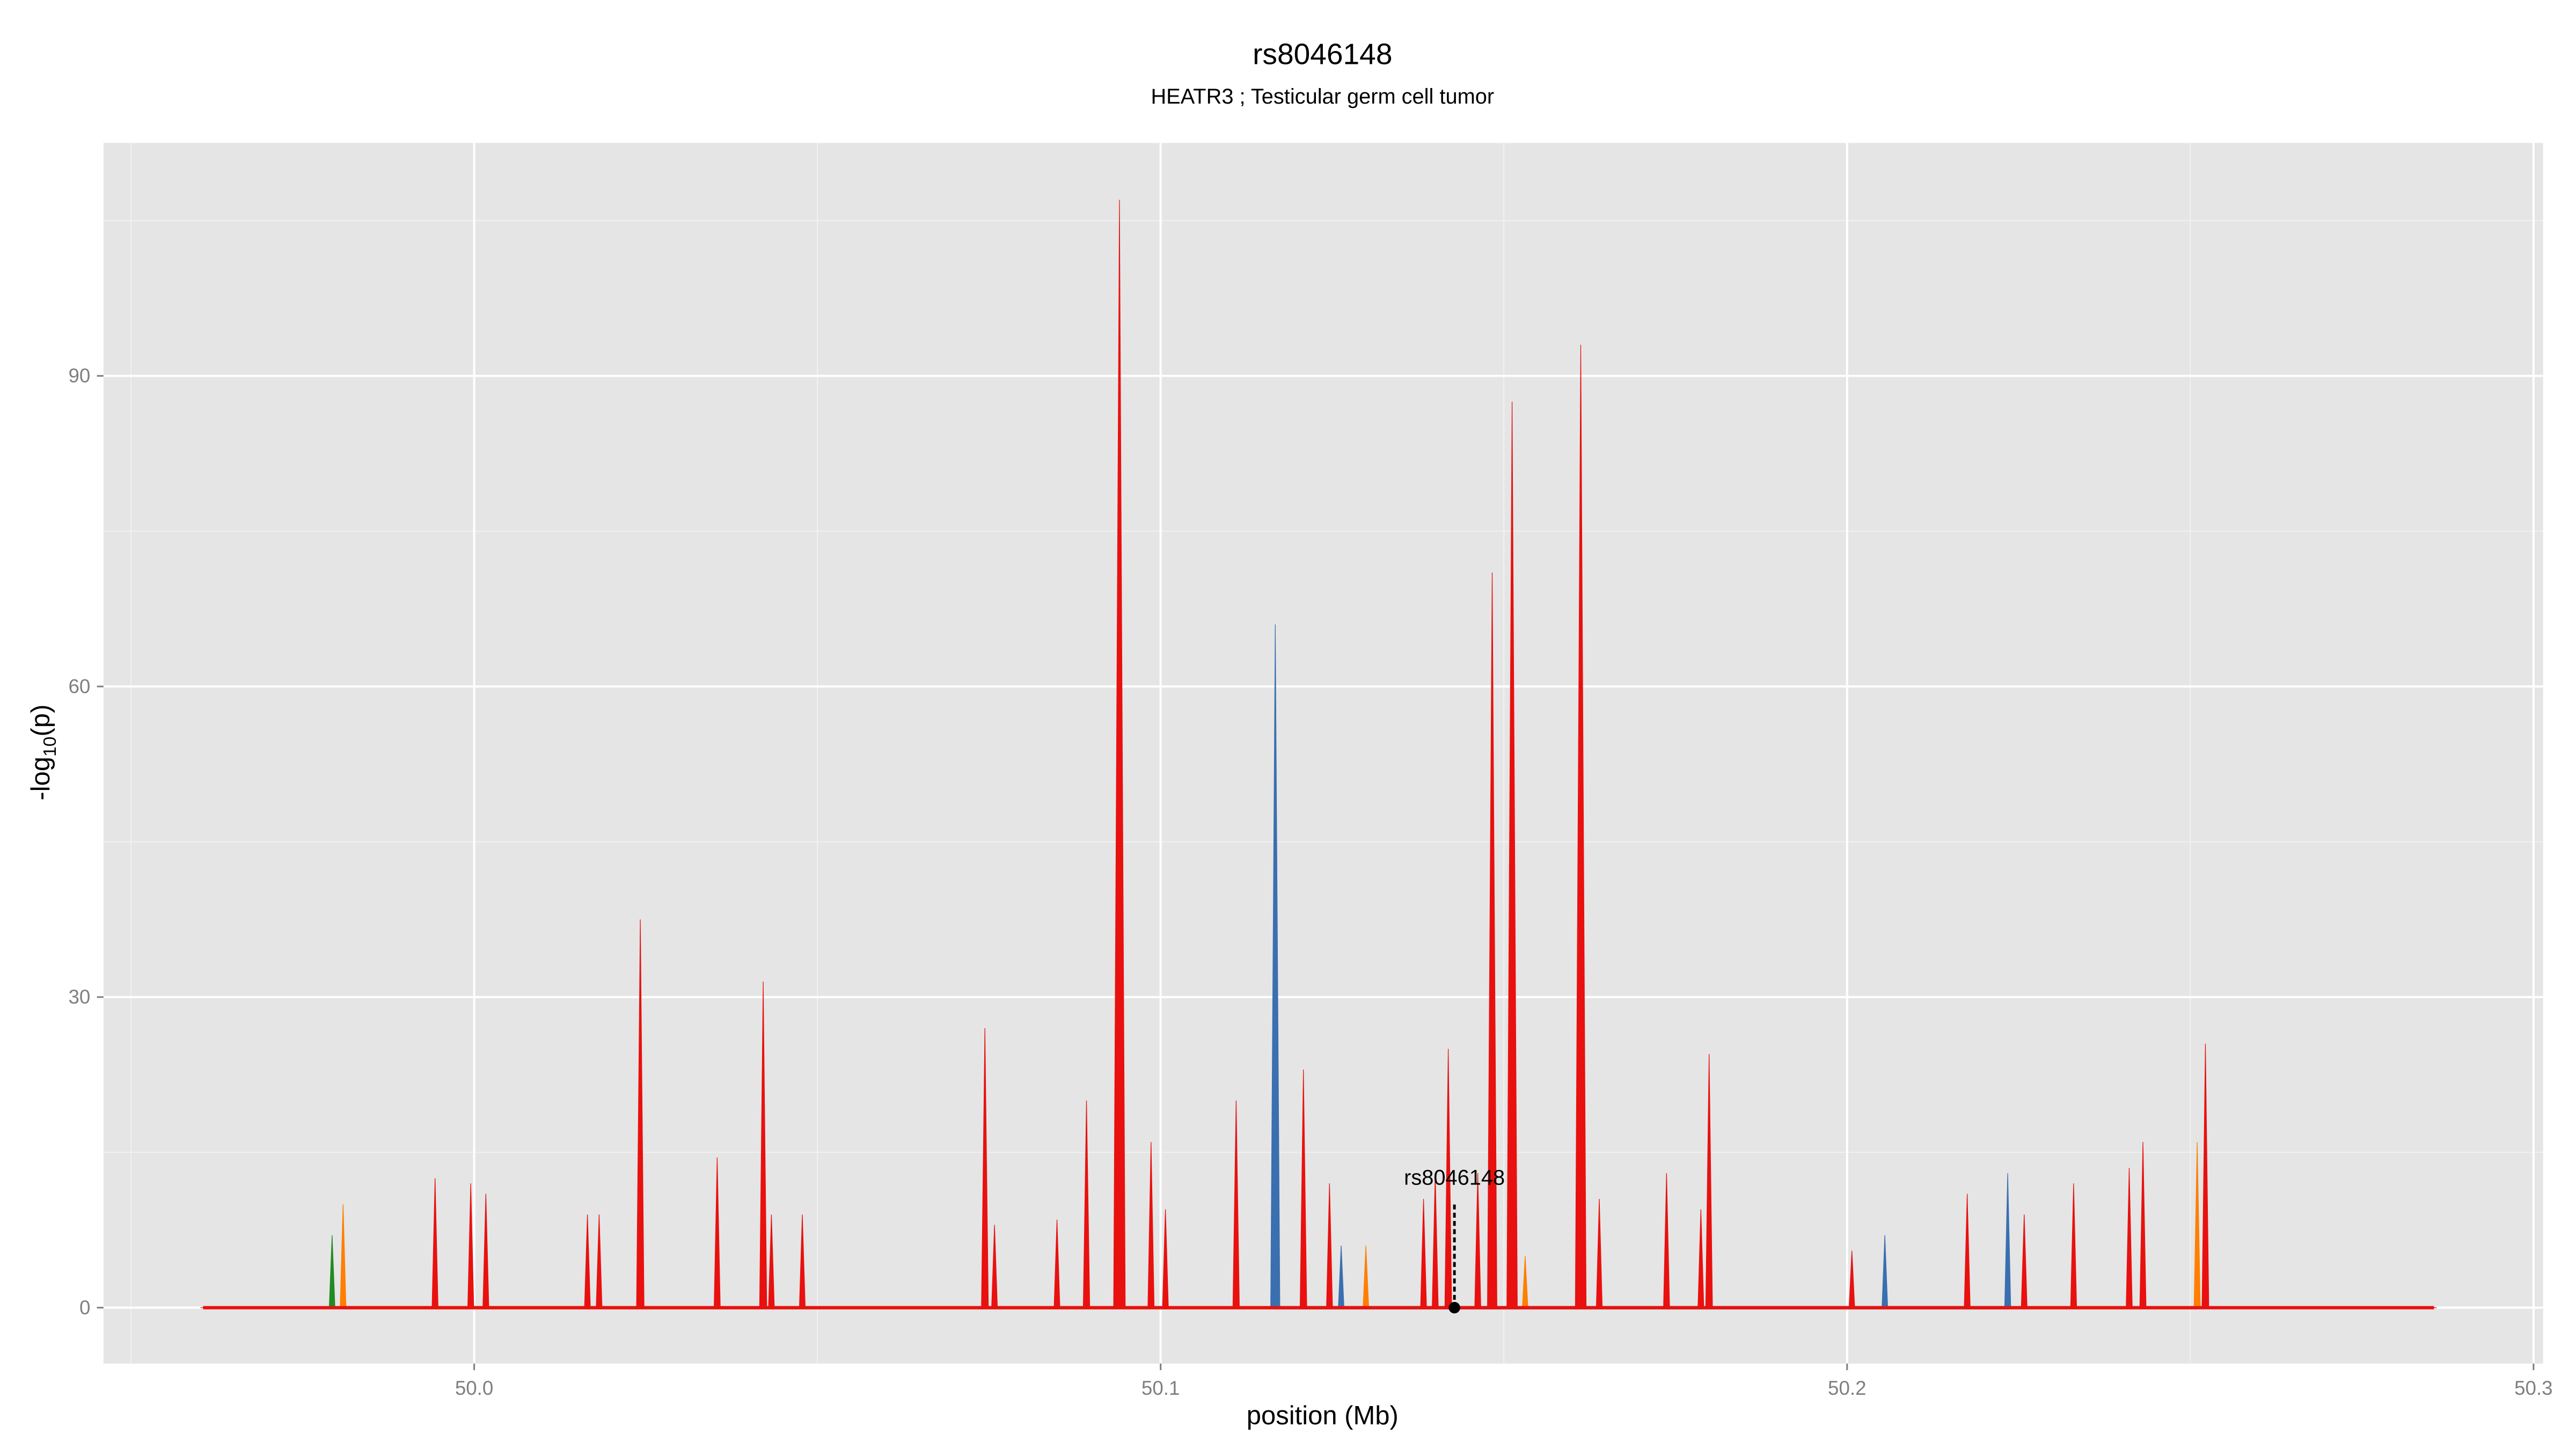 The height and width of the screenshot is (1449, 2576). I want to click on chart-title: rs8046148, so click(1322, 53).